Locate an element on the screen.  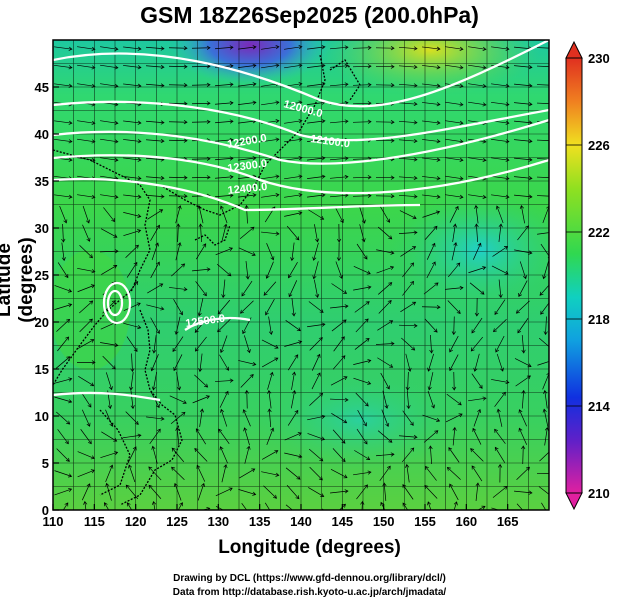
y-tick-label: 10 is located at coordinates (42, 416).